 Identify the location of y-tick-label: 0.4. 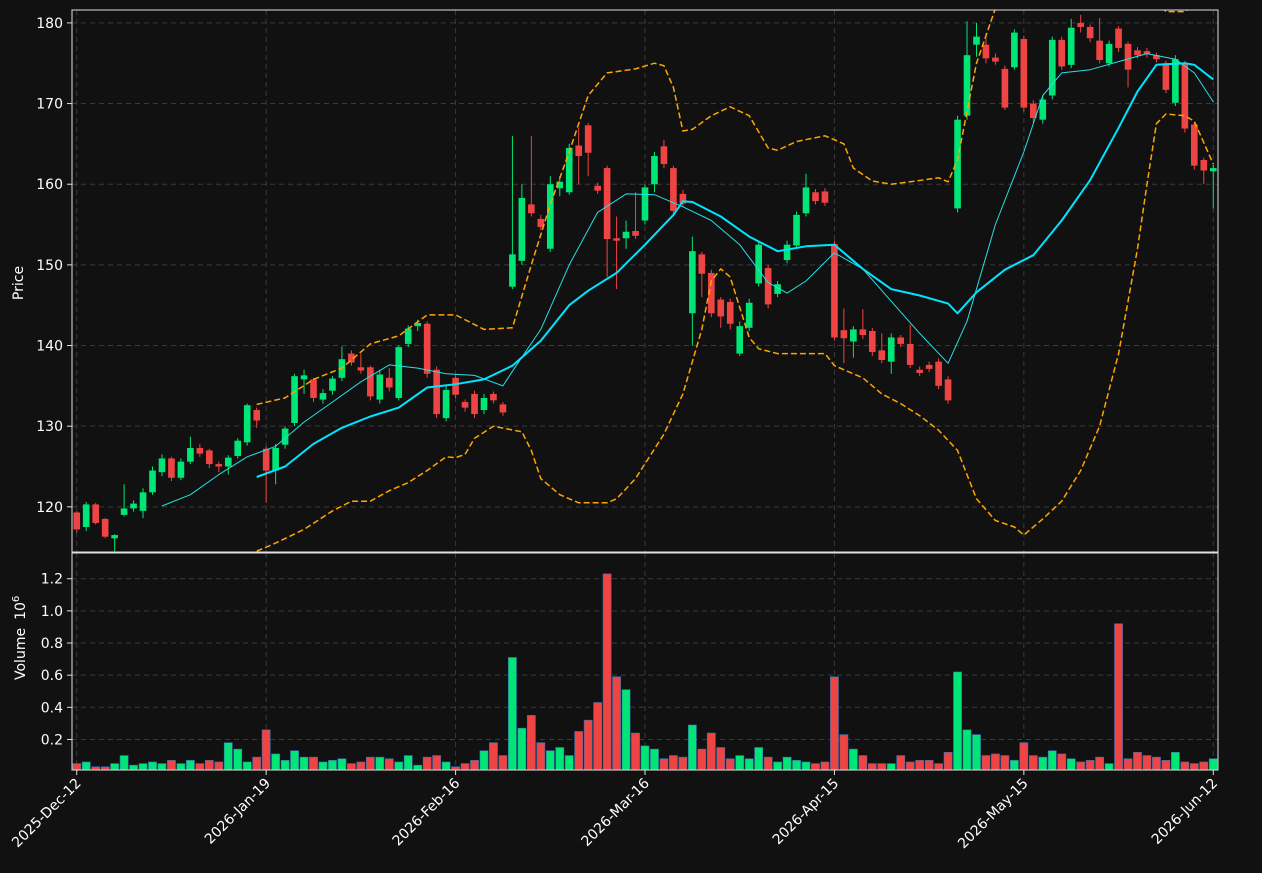
(52, 708).